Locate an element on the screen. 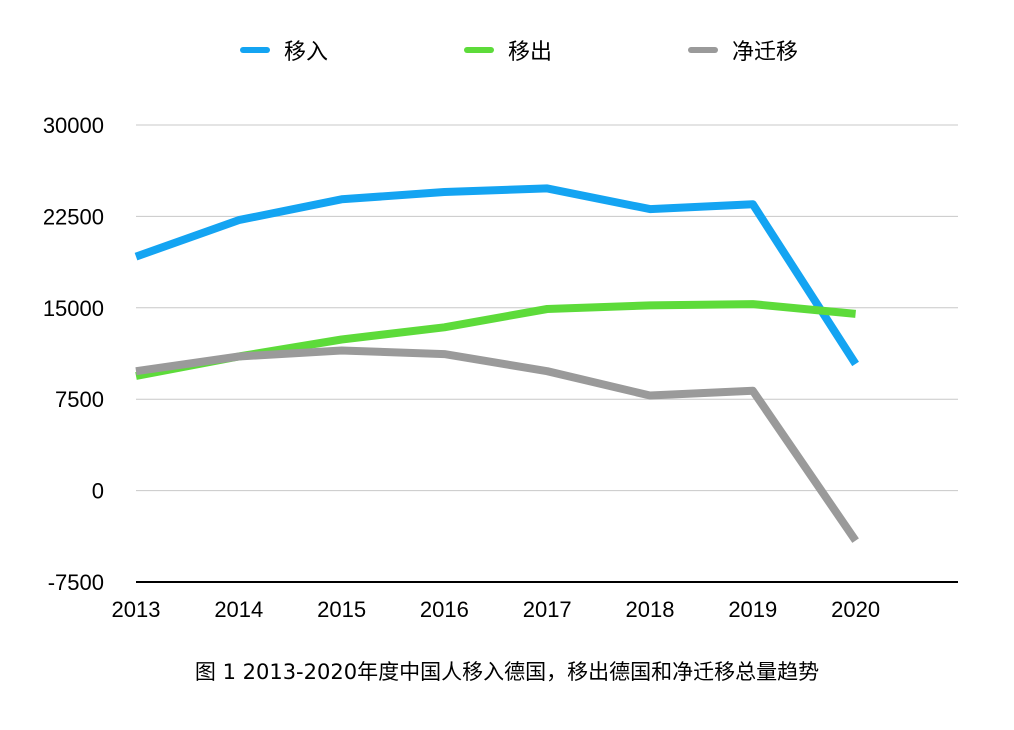  x-tick-label: 2016 is located at coordinates (444, 609).